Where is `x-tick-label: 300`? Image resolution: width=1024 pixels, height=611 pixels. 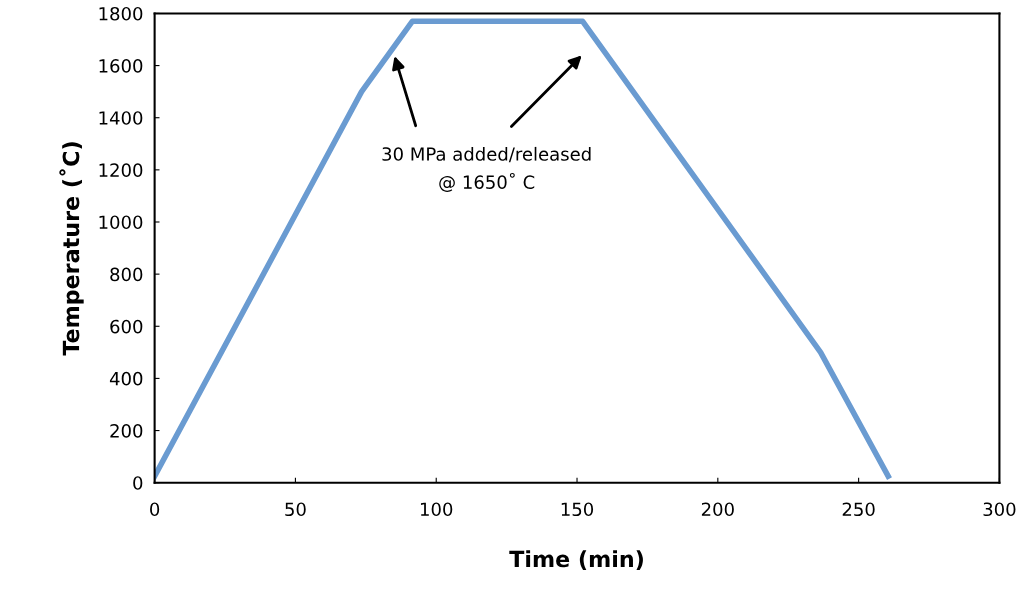 x-tick-label: 300 is located at coordinates (999, 509).